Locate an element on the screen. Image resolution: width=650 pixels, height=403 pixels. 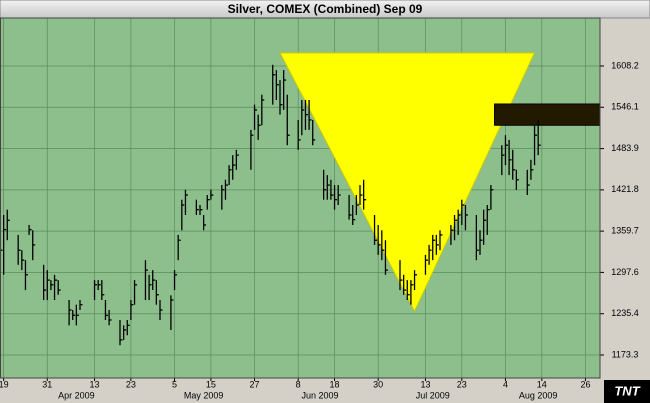
month-label: Jun 2009 is located at coordinates (319, 395).